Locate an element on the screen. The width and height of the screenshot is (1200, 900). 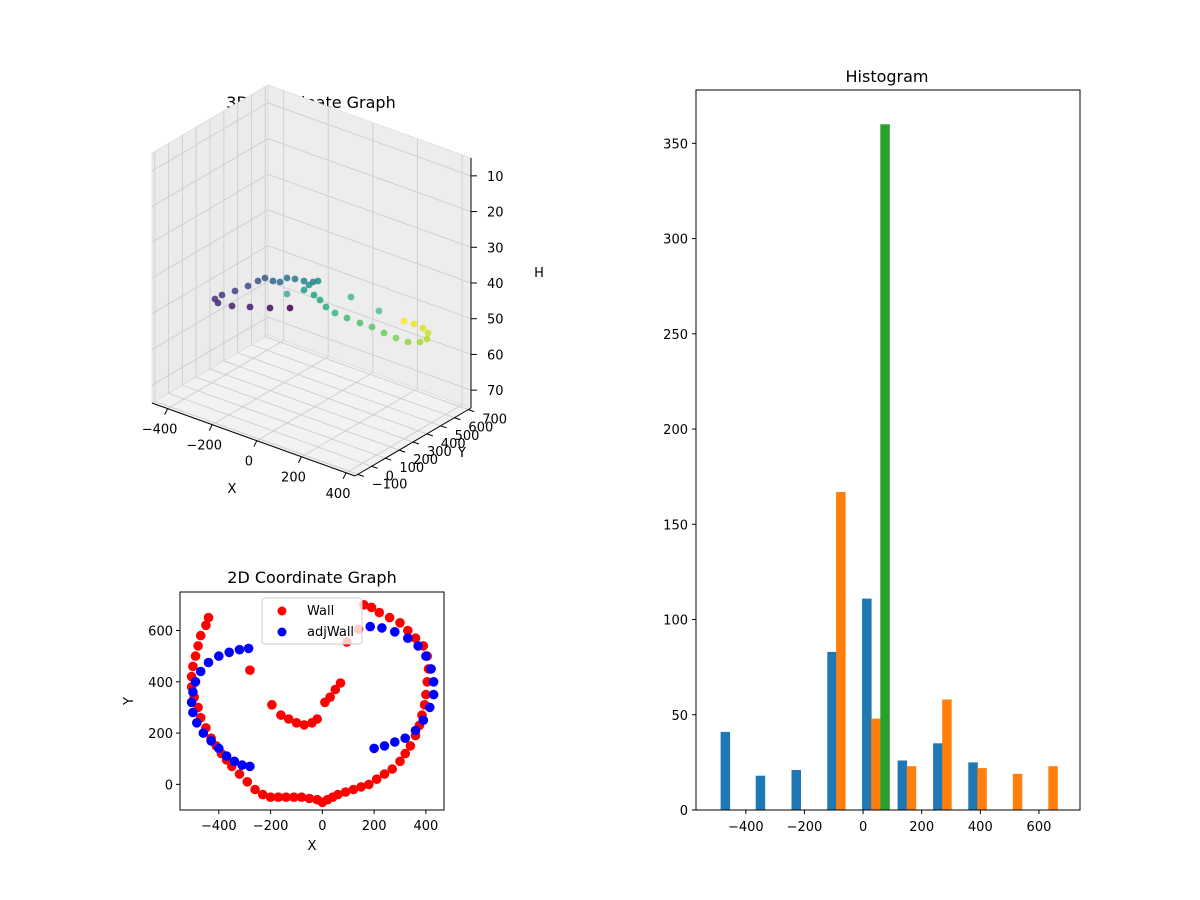
x-tick-label: 400 is located at coordinates (338, 494).